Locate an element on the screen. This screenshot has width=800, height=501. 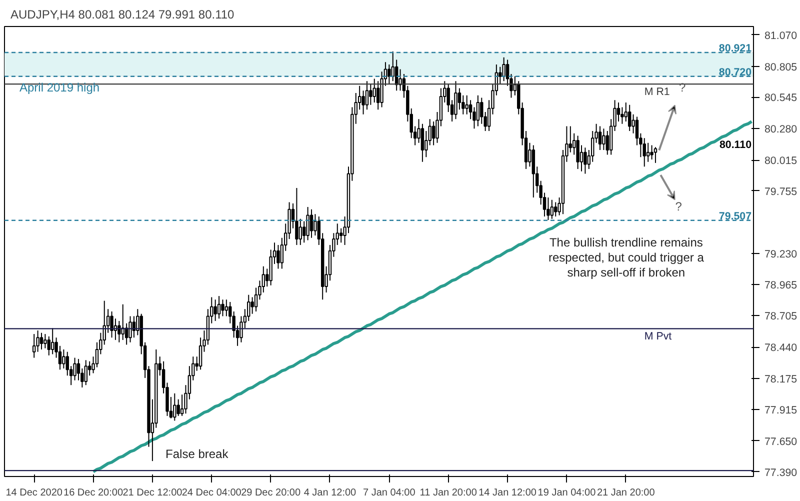
y-tick-label: 77.915 is located at coordinates (781, 410).